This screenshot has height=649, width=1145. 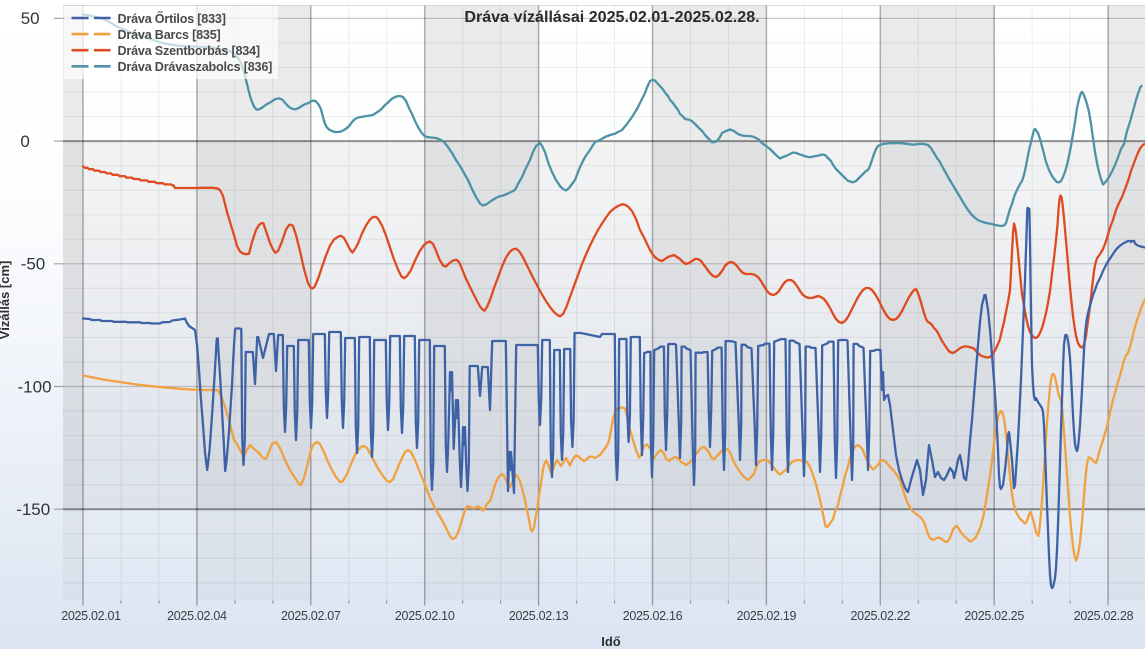 I want to click on svg-text: Vízállás [cm], so click(x=6, y=300).